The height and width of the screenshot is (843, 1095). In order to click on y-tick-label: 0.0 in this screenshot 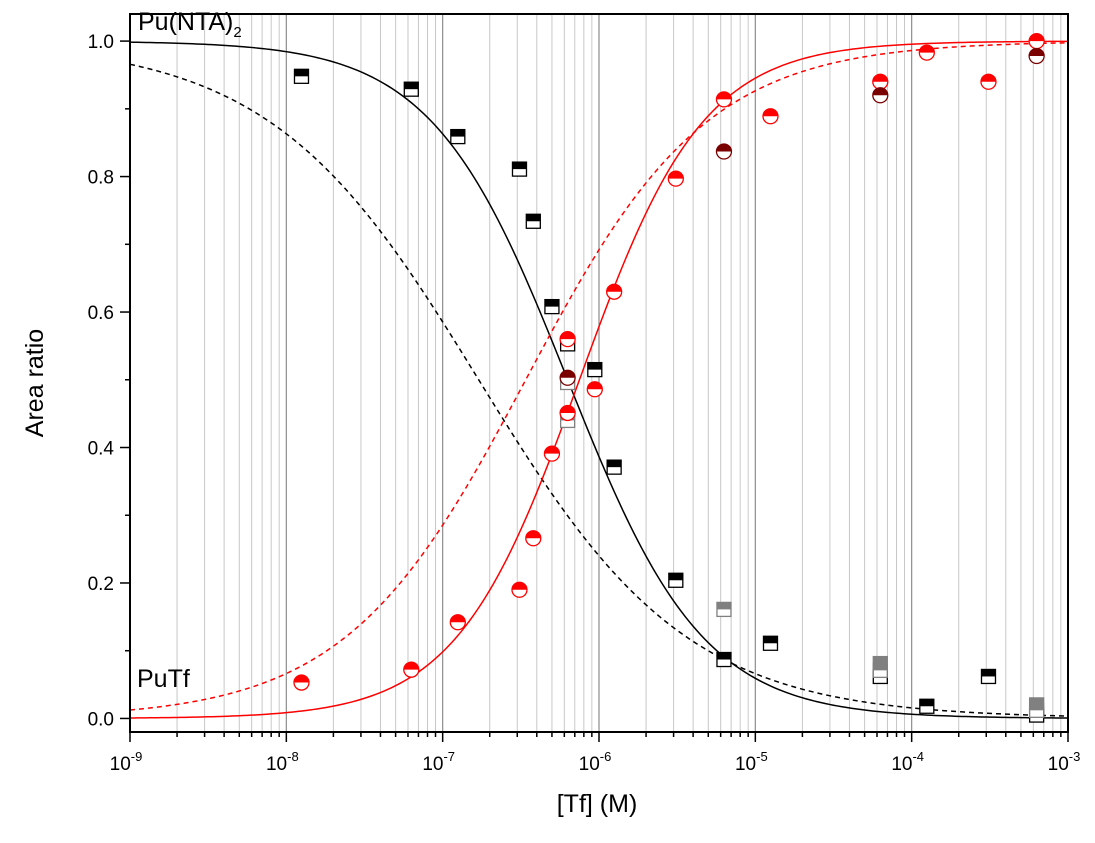, I will do `click(101, 719)`.